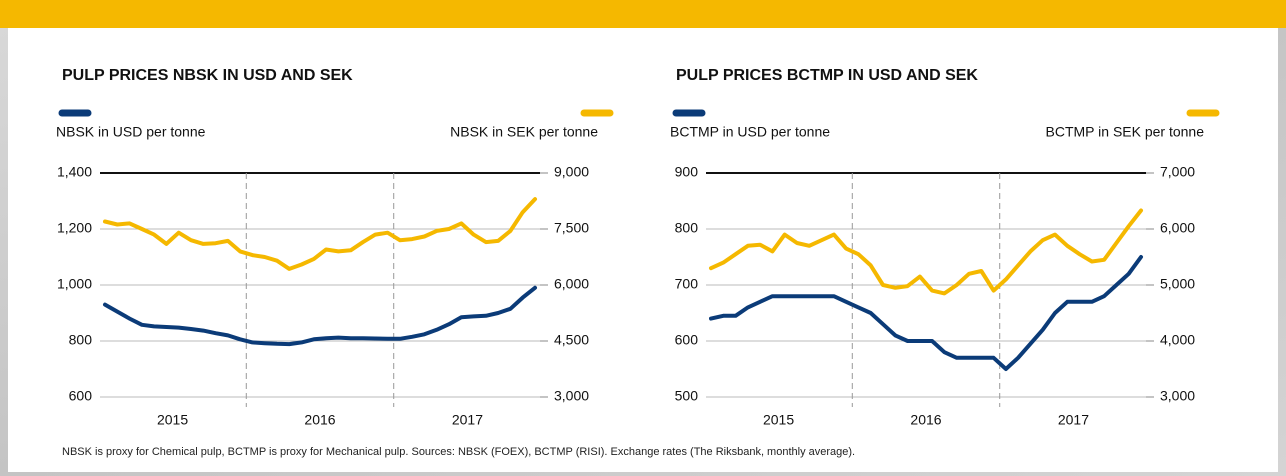 The height and width of the screenshot is (476, 1286). Describe the element at coordinates (1177, 284) in the screenshot. I see `y2-tick-label: 5,000` at that location.